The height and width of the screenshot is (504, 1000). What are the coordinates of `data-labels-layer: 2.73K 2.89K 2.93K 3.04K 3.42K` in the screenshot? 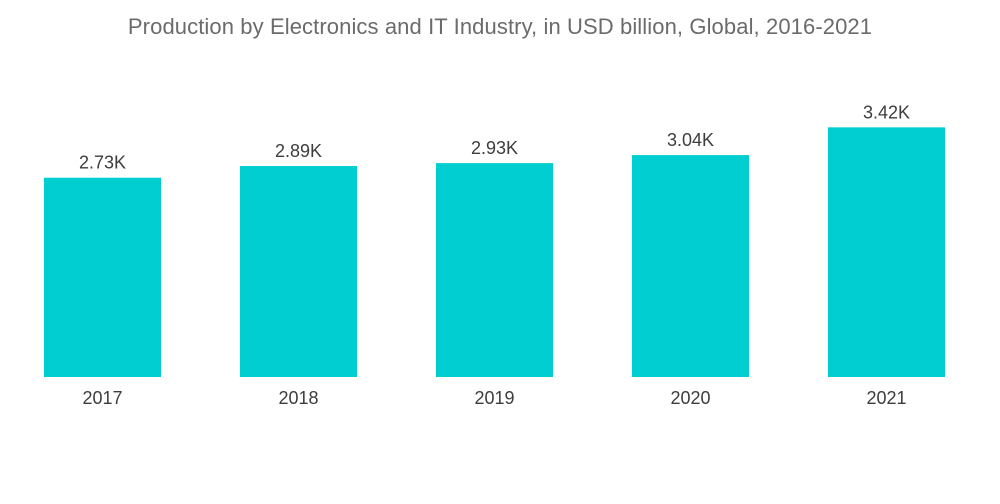 It's located at (494, 137).